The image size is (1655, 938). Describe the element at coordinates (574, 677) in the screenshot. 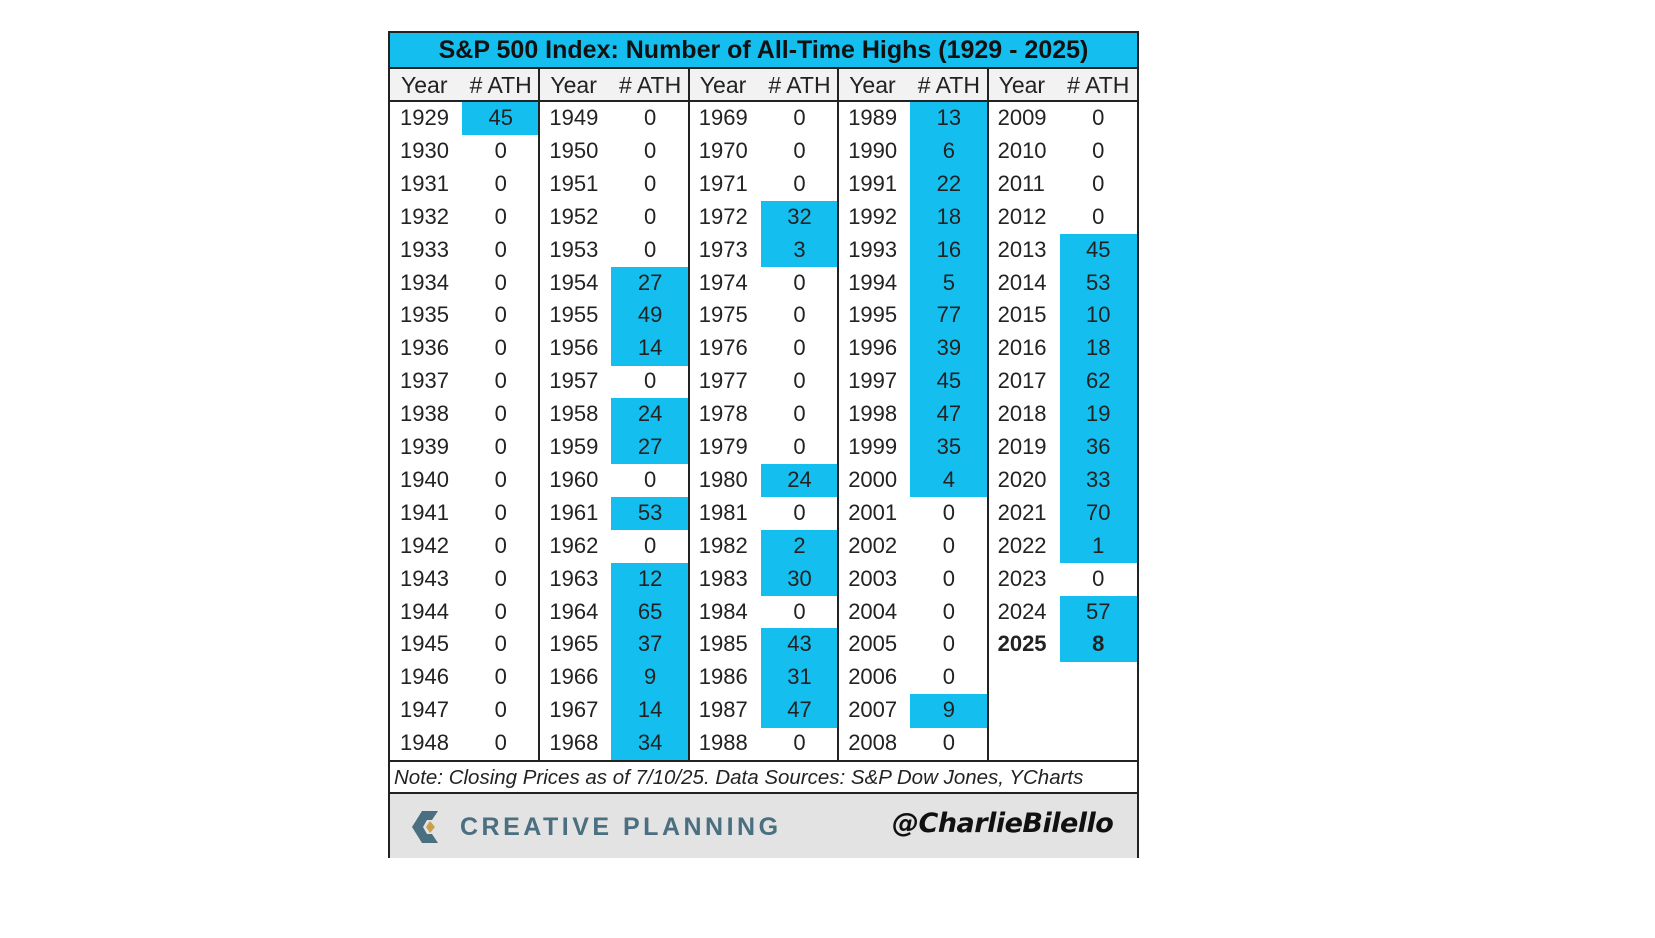

I see `year-cell: 1966` at that location.